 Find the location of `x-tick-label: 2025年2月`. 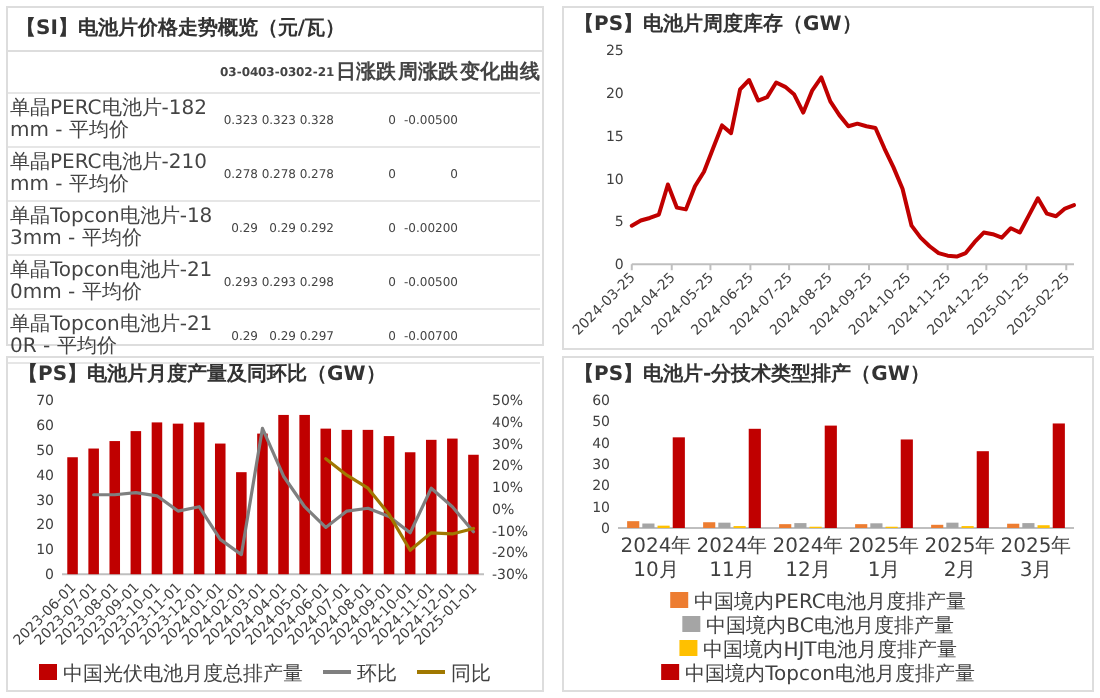

x-tick-label: 2025年2月 is located at coordinates (960, 558).